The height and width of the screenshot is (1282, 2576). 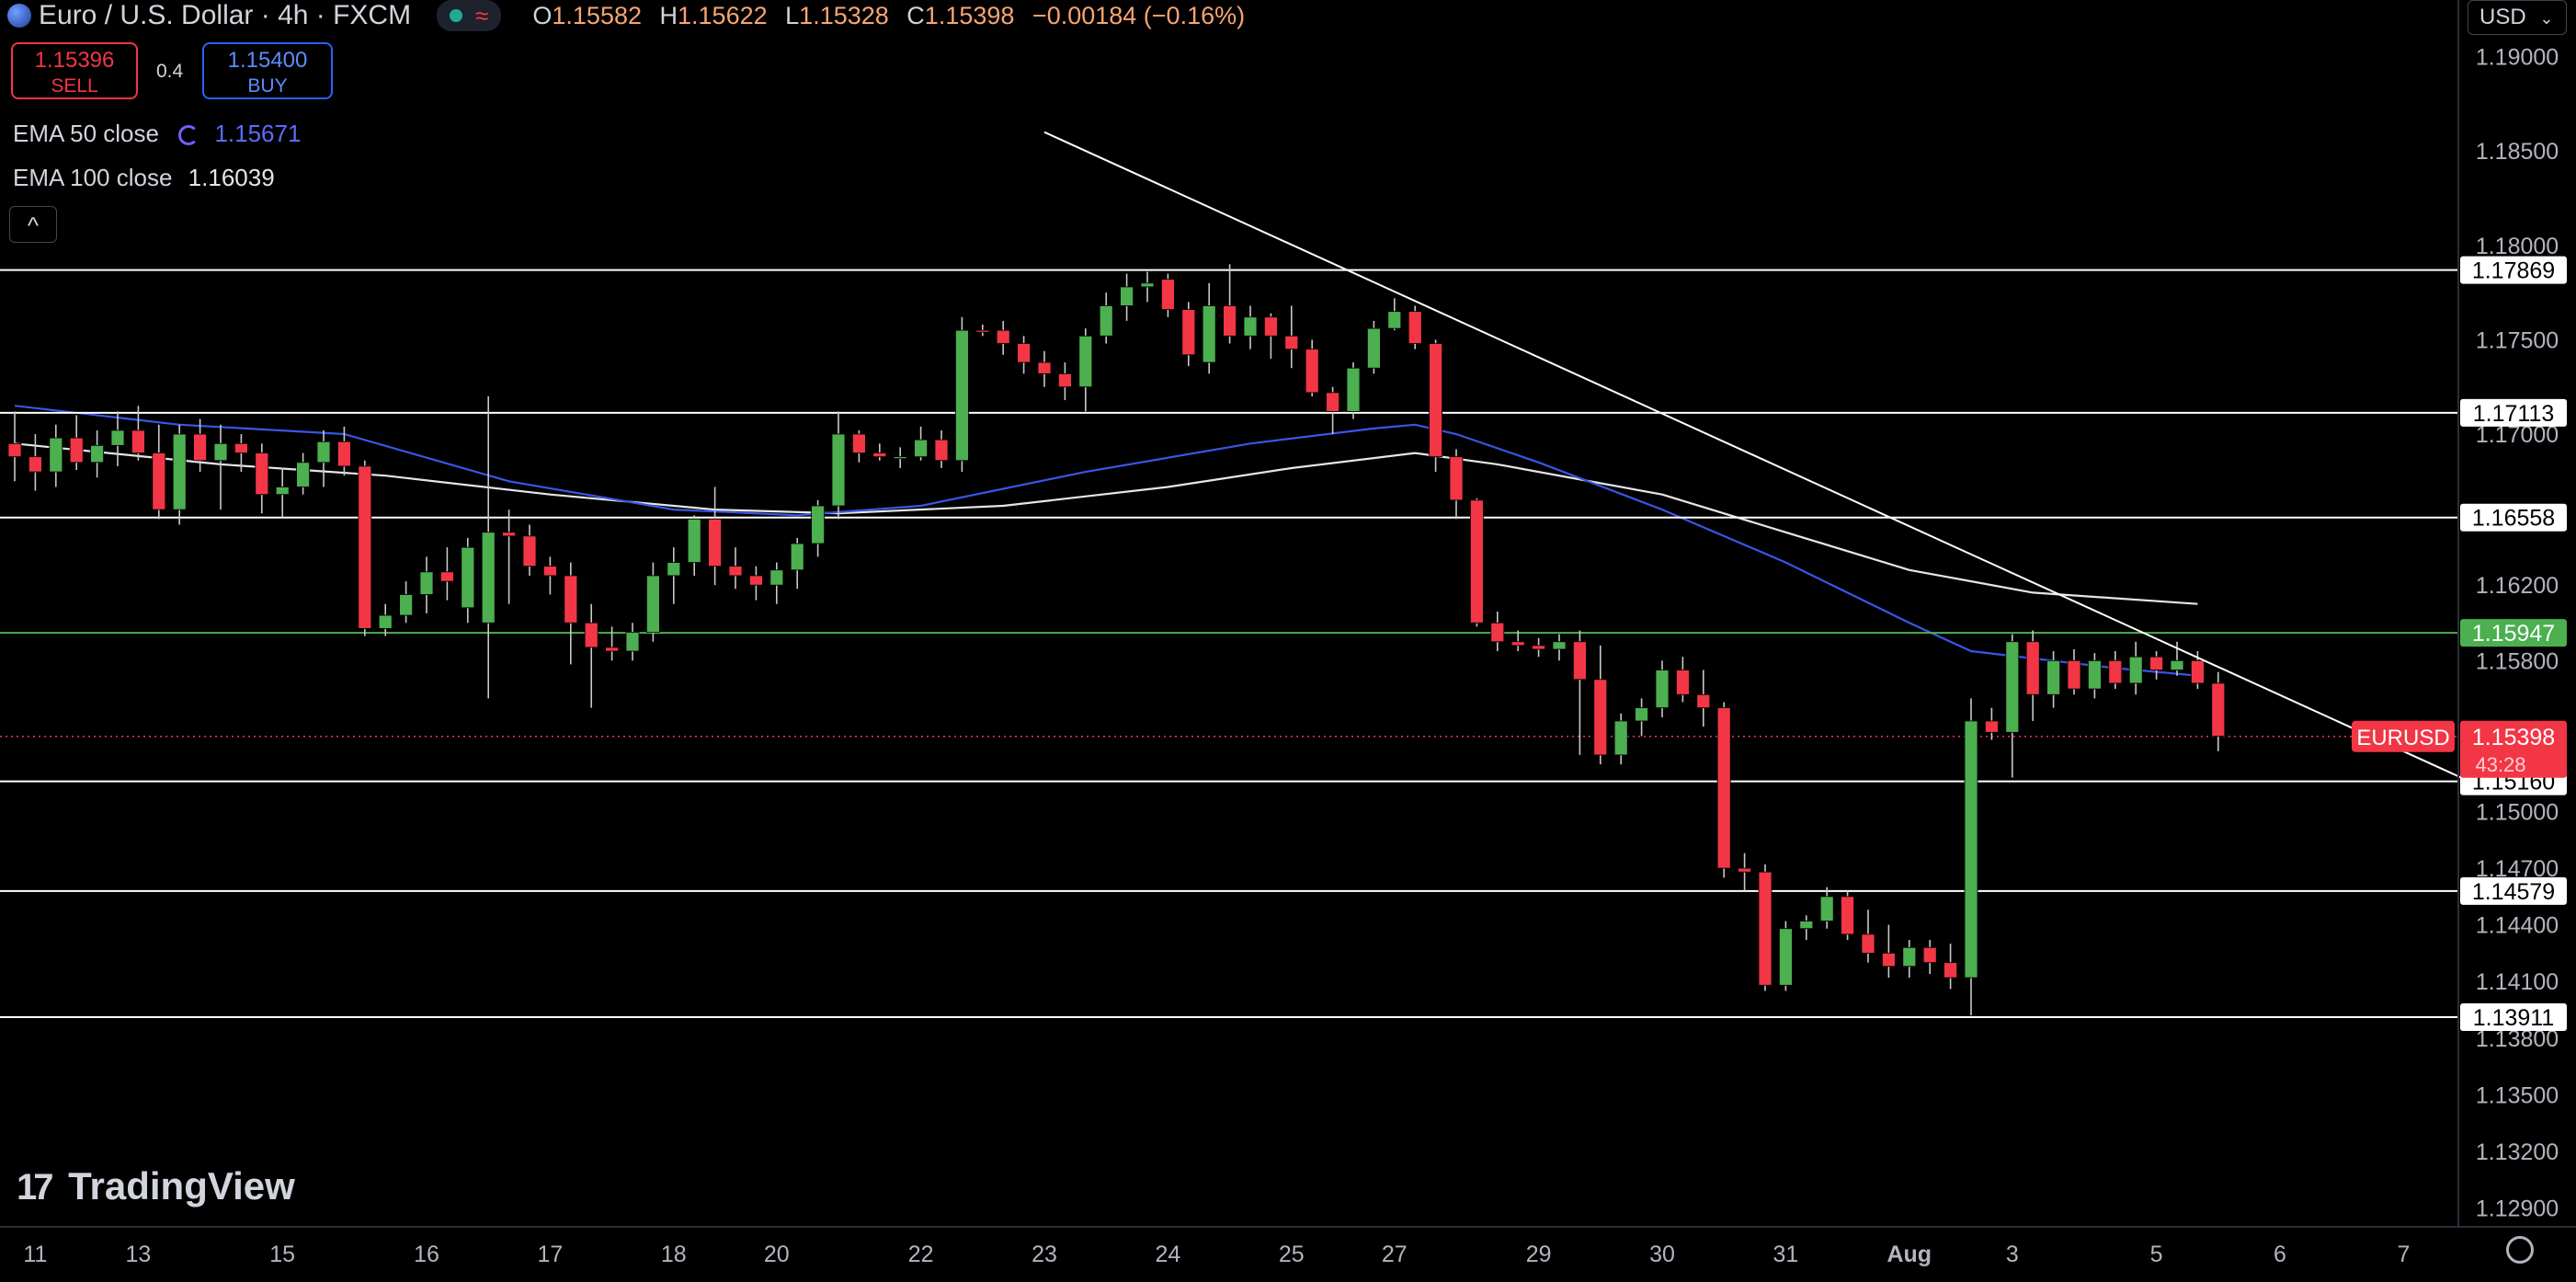 I want to click on buy-button: 1.15400 BUY, so click(x=267, y=70).